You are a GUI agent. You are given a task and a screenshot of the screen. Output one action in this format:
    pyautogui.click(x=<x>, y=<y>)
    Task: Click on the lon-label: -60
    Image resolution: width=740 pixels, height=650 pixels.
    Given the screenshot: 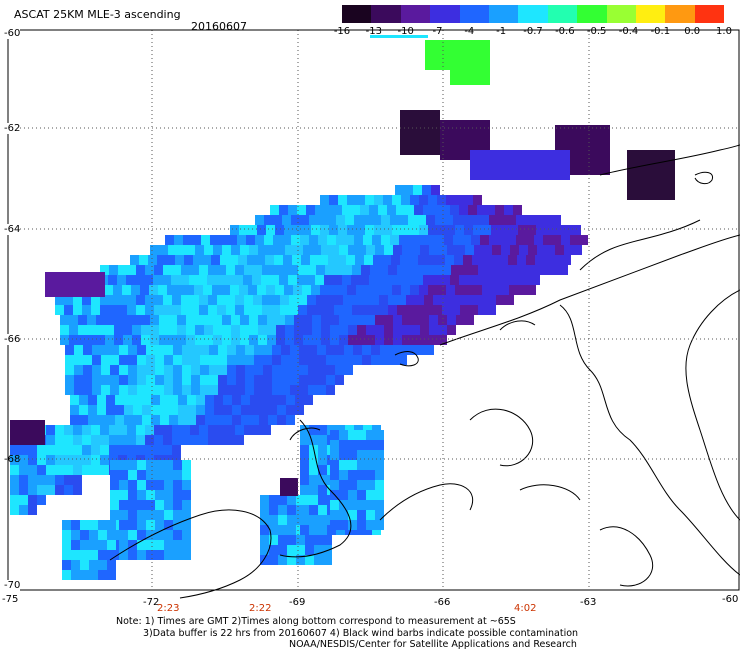 What is the action you would take?
    pyautogui.click(x=730, y=599)
    